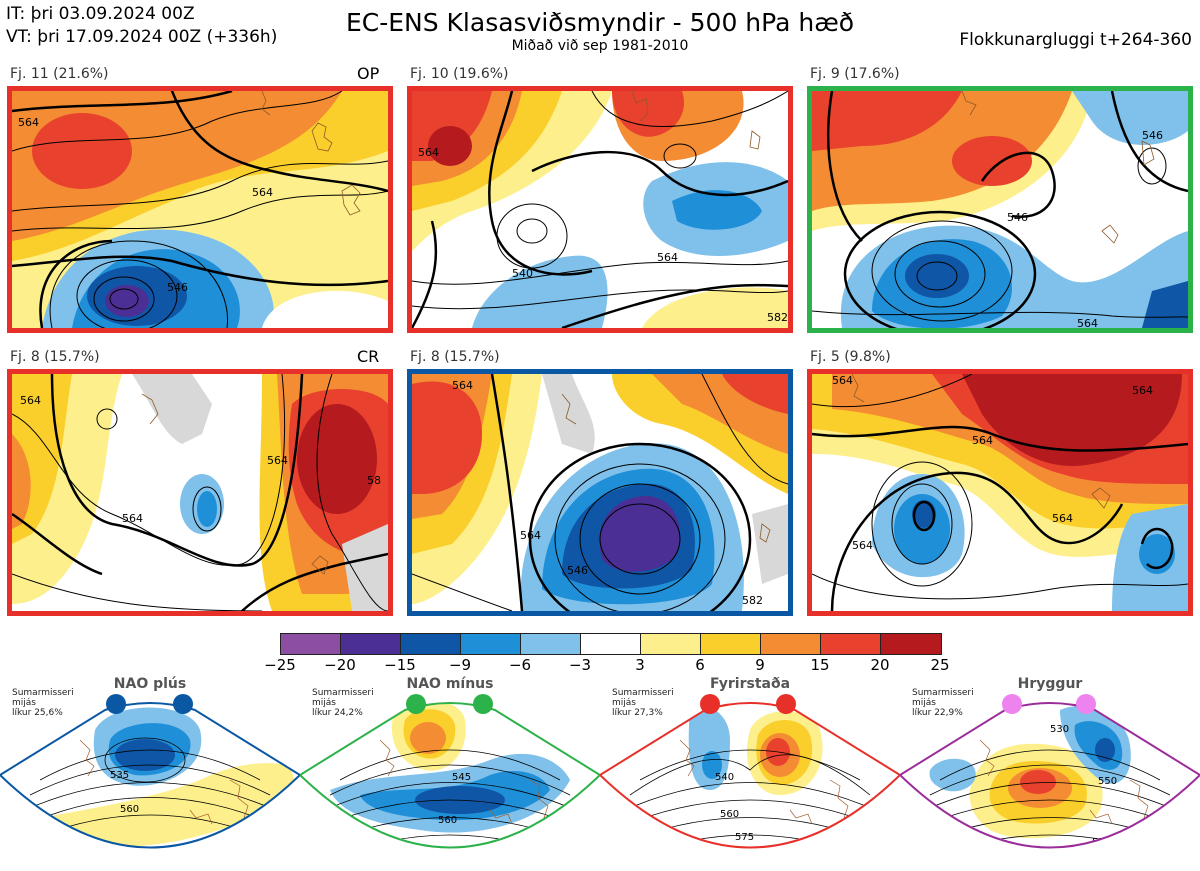 This screenshot has height=871, width=1200. Describe the element at coordinates (1107, 781) in the screenshot. I see `regime-contour-label: 550` at that location.